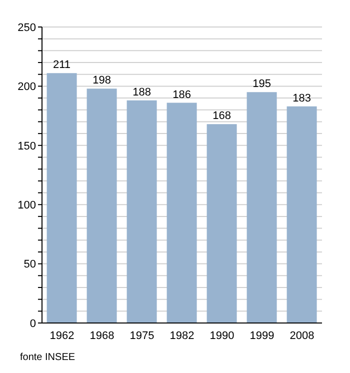 The height and width of the screenshot is (373, 350). I want to click on data-label: 198, so click(101, 80).